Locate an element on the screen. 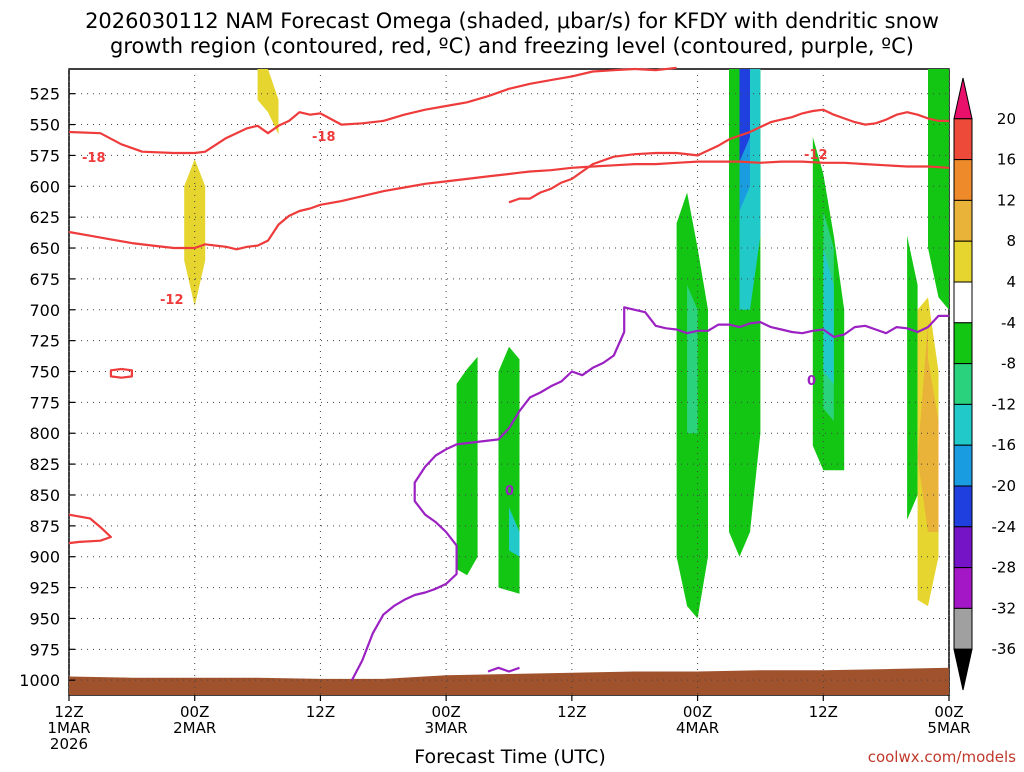 The width and height of the screenshot is (1024, 772). x-tick-label-36-1: 3MAR is located at coordinates (446, 728).